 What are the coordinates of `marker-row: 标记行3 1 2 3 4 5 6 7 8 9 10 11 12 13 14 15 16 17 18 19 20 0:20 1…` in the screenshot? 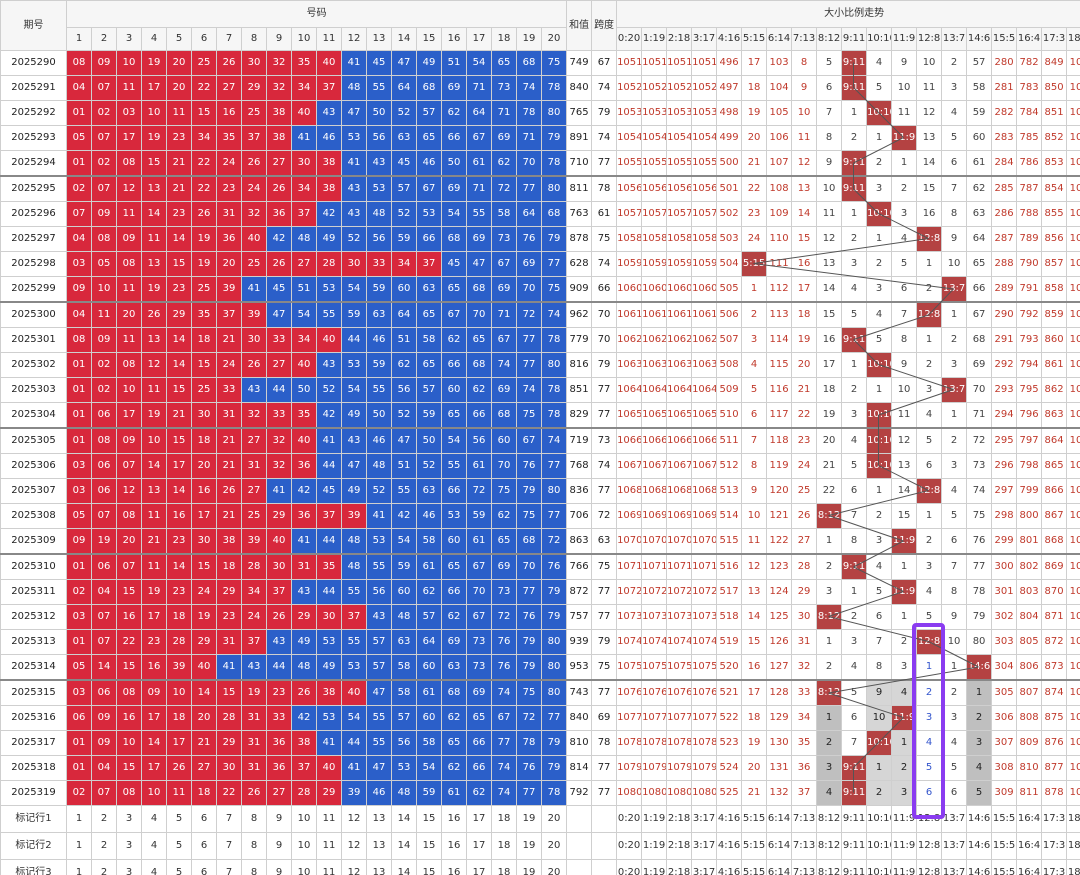 It's located at (540, 867).